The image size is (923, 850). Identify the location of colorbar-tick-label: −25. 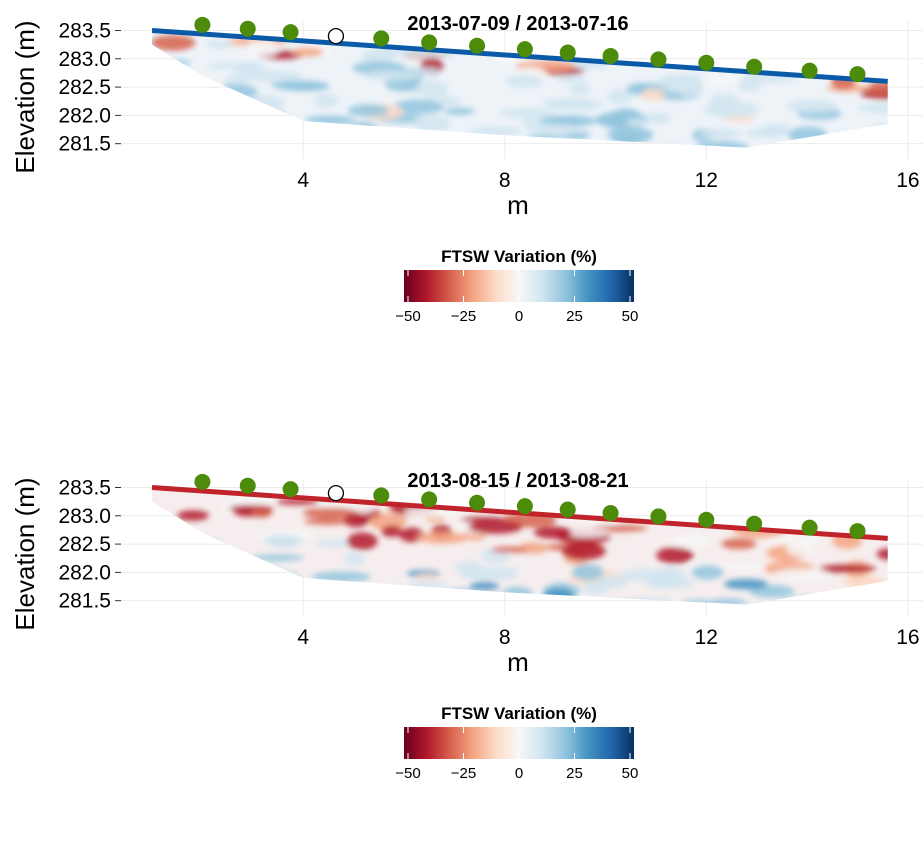
(463, 773).